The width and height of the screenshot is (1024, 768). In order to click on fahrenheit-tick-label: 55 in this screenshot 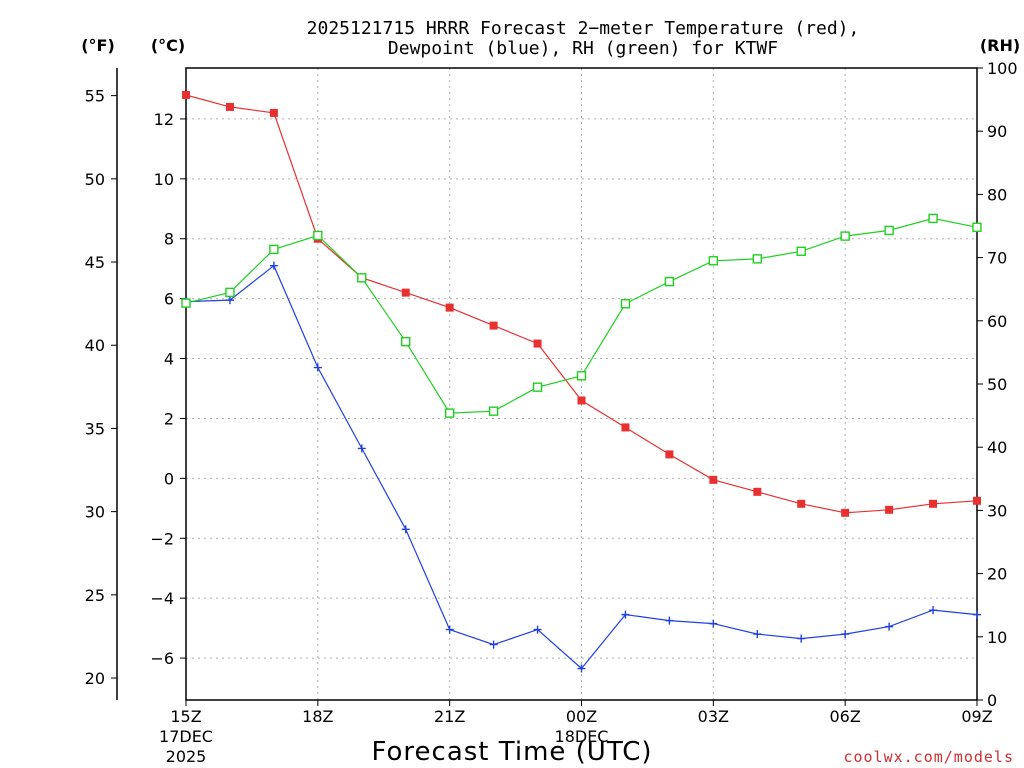, I will do `click(95, 96)`.